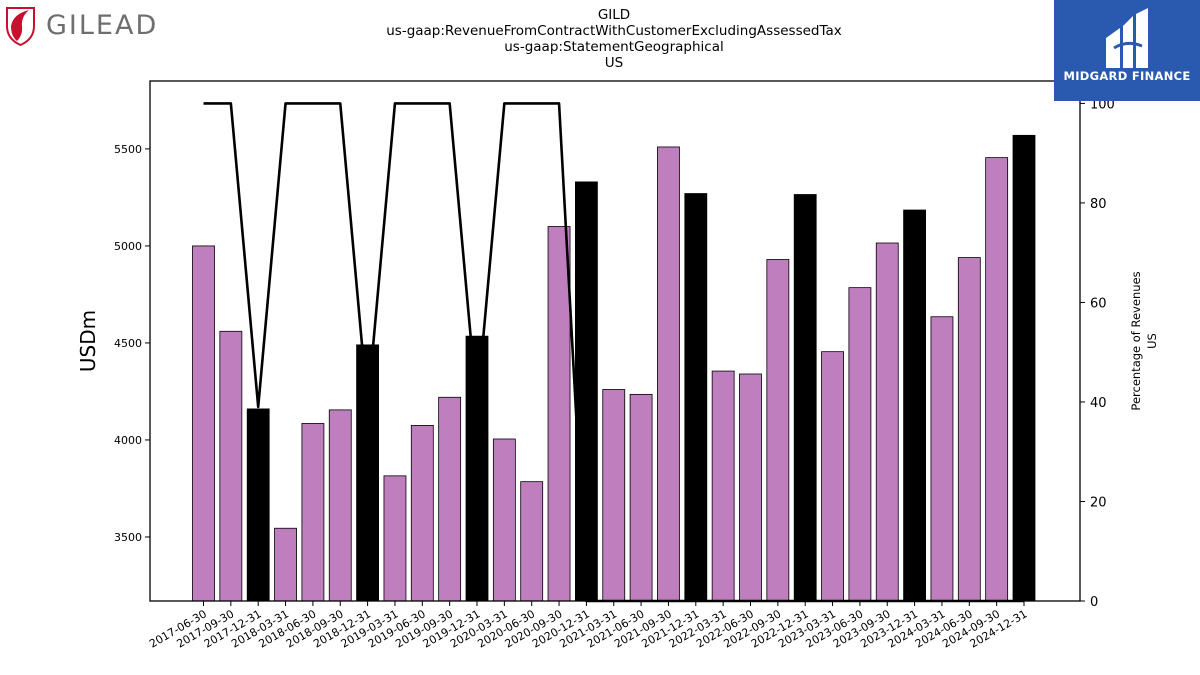  I want to click on midgard-mark-icon, so click(1127, 38).